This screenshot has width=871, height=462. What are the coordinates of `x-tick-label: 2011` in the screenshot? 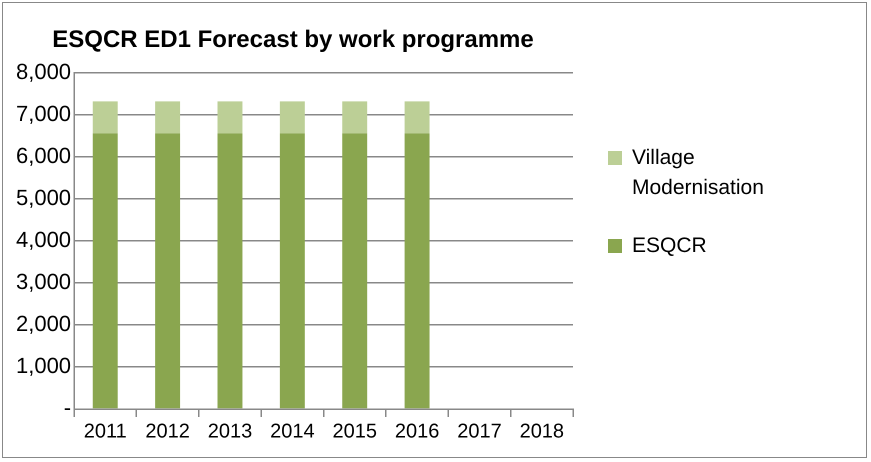 It's located at (105, 431).